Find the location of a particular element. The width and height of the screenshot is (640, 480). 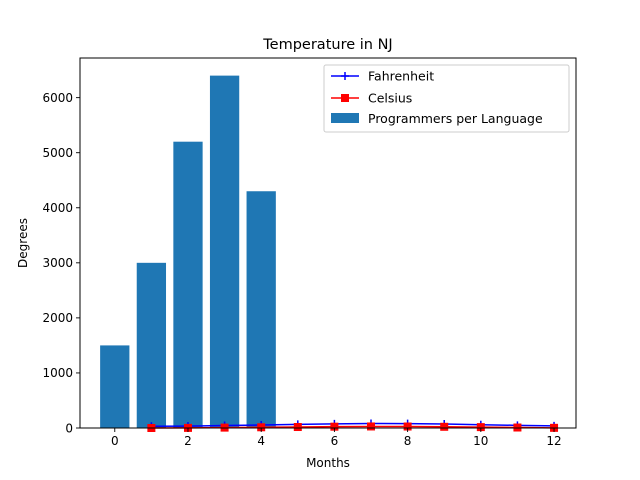

legend-item-celsius: Celsius is located at coordinates (371, 98).